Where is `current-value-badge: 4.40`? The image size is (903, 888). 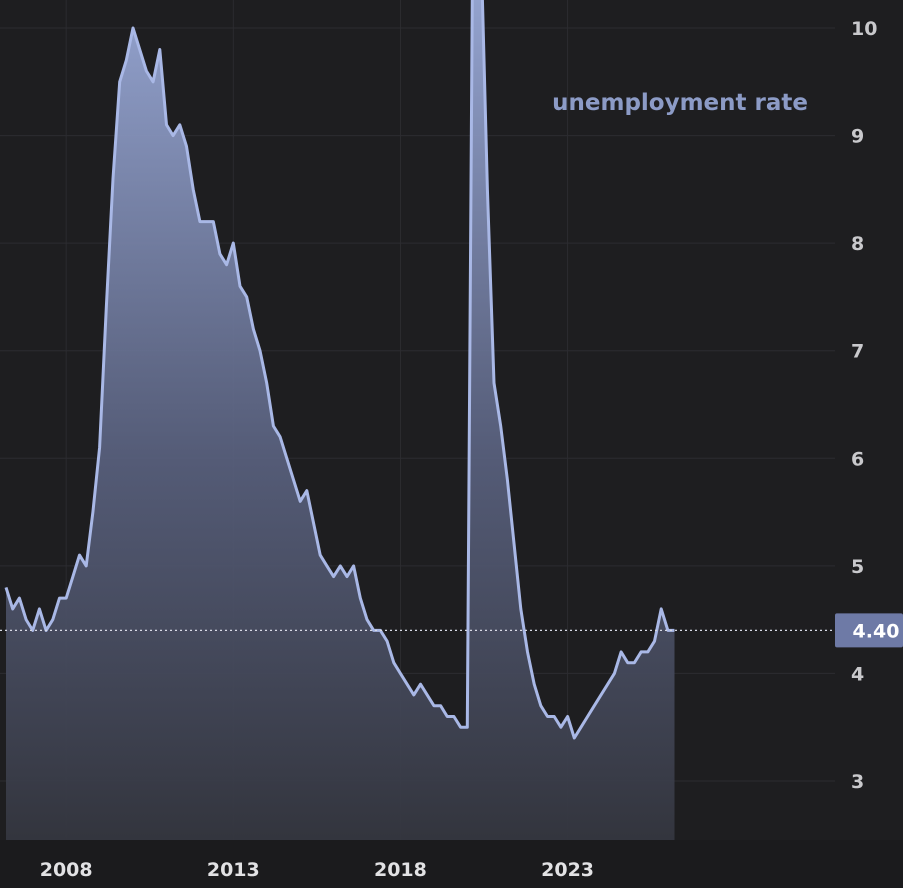
current-value-badge: 4.40 is located at coordinates (869, 630).